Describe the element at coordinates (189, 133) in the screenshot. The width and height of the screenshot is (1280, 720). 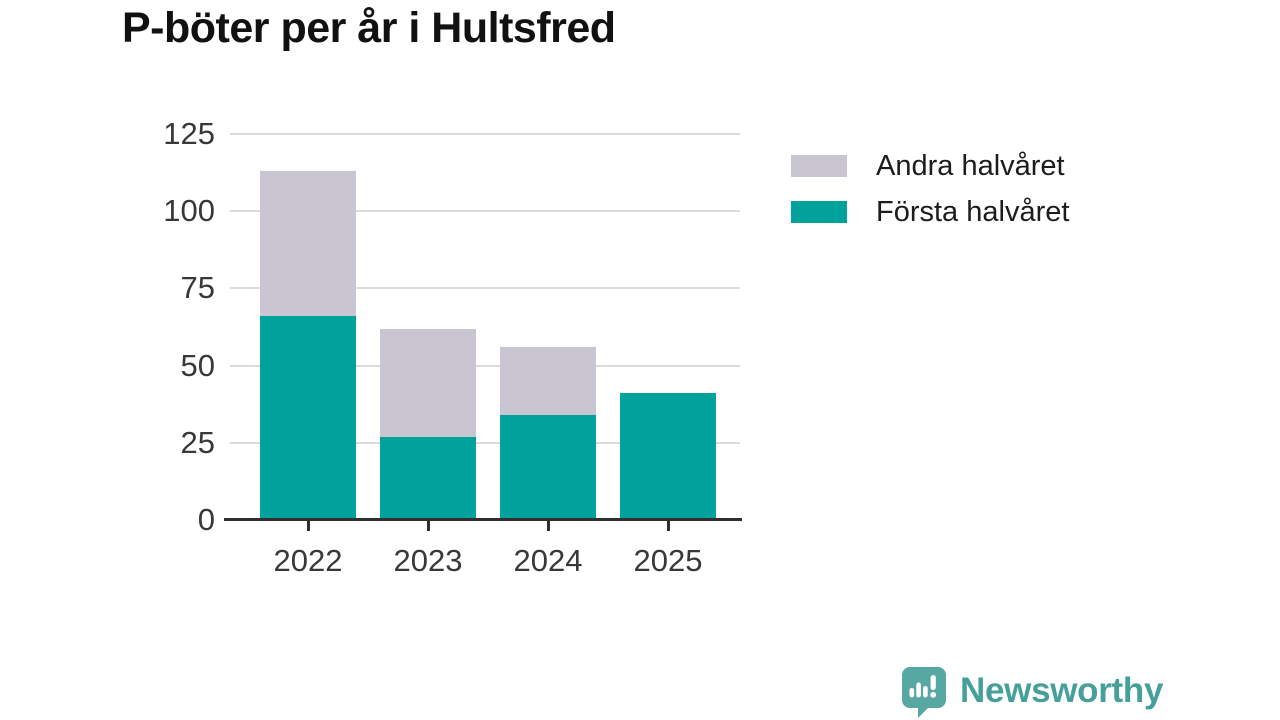
I see `y-axis-tick-label: 125` at that location.